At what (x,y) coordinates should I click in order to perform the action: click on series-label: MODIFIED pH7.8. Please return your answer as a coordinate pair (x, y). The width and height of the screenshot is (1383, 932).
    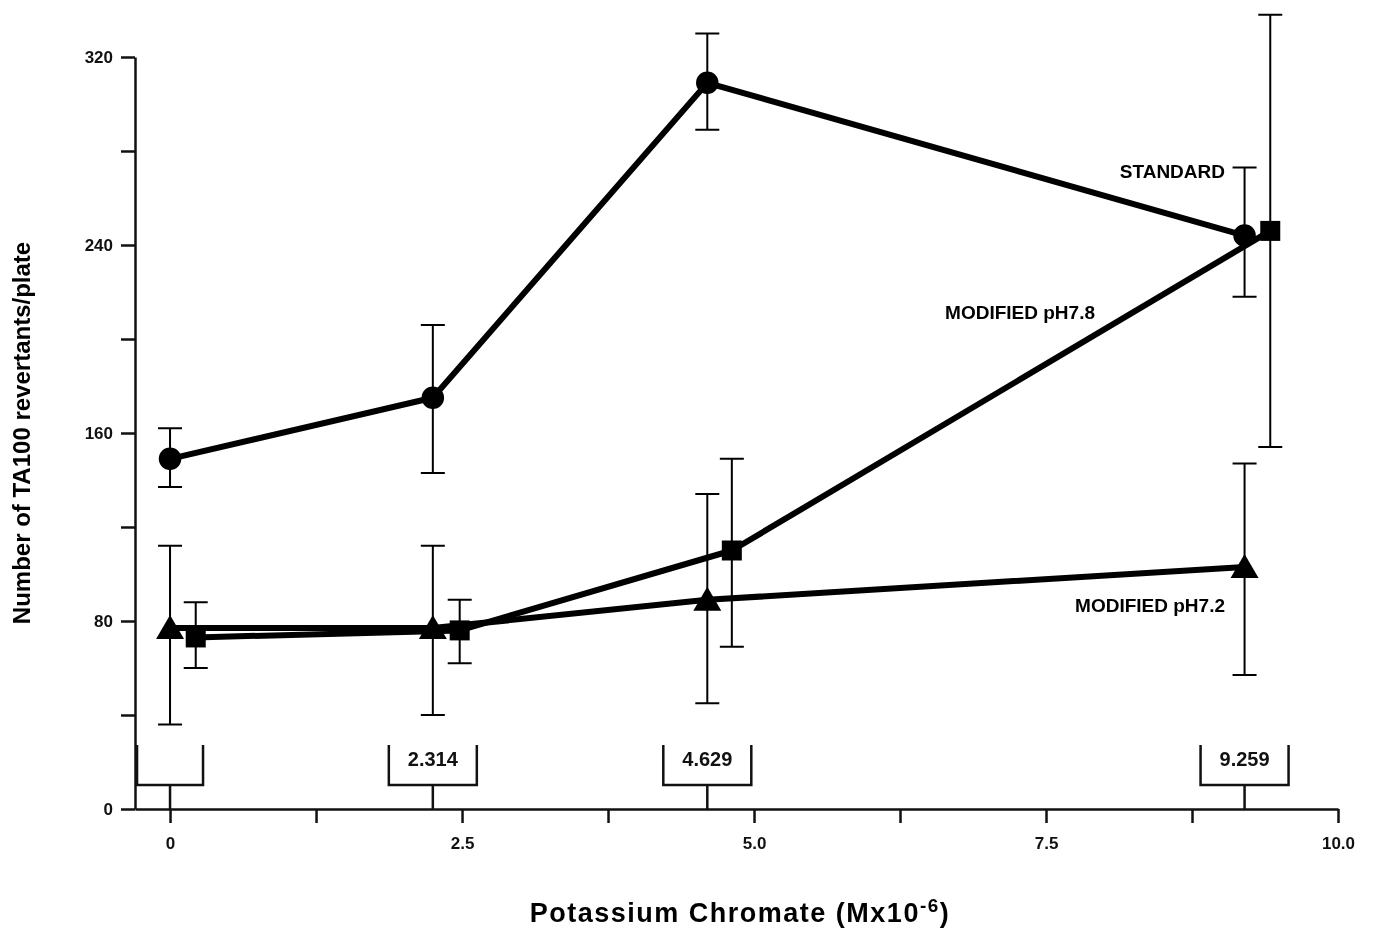
    Looking at the image, I should click on (1020, 312).